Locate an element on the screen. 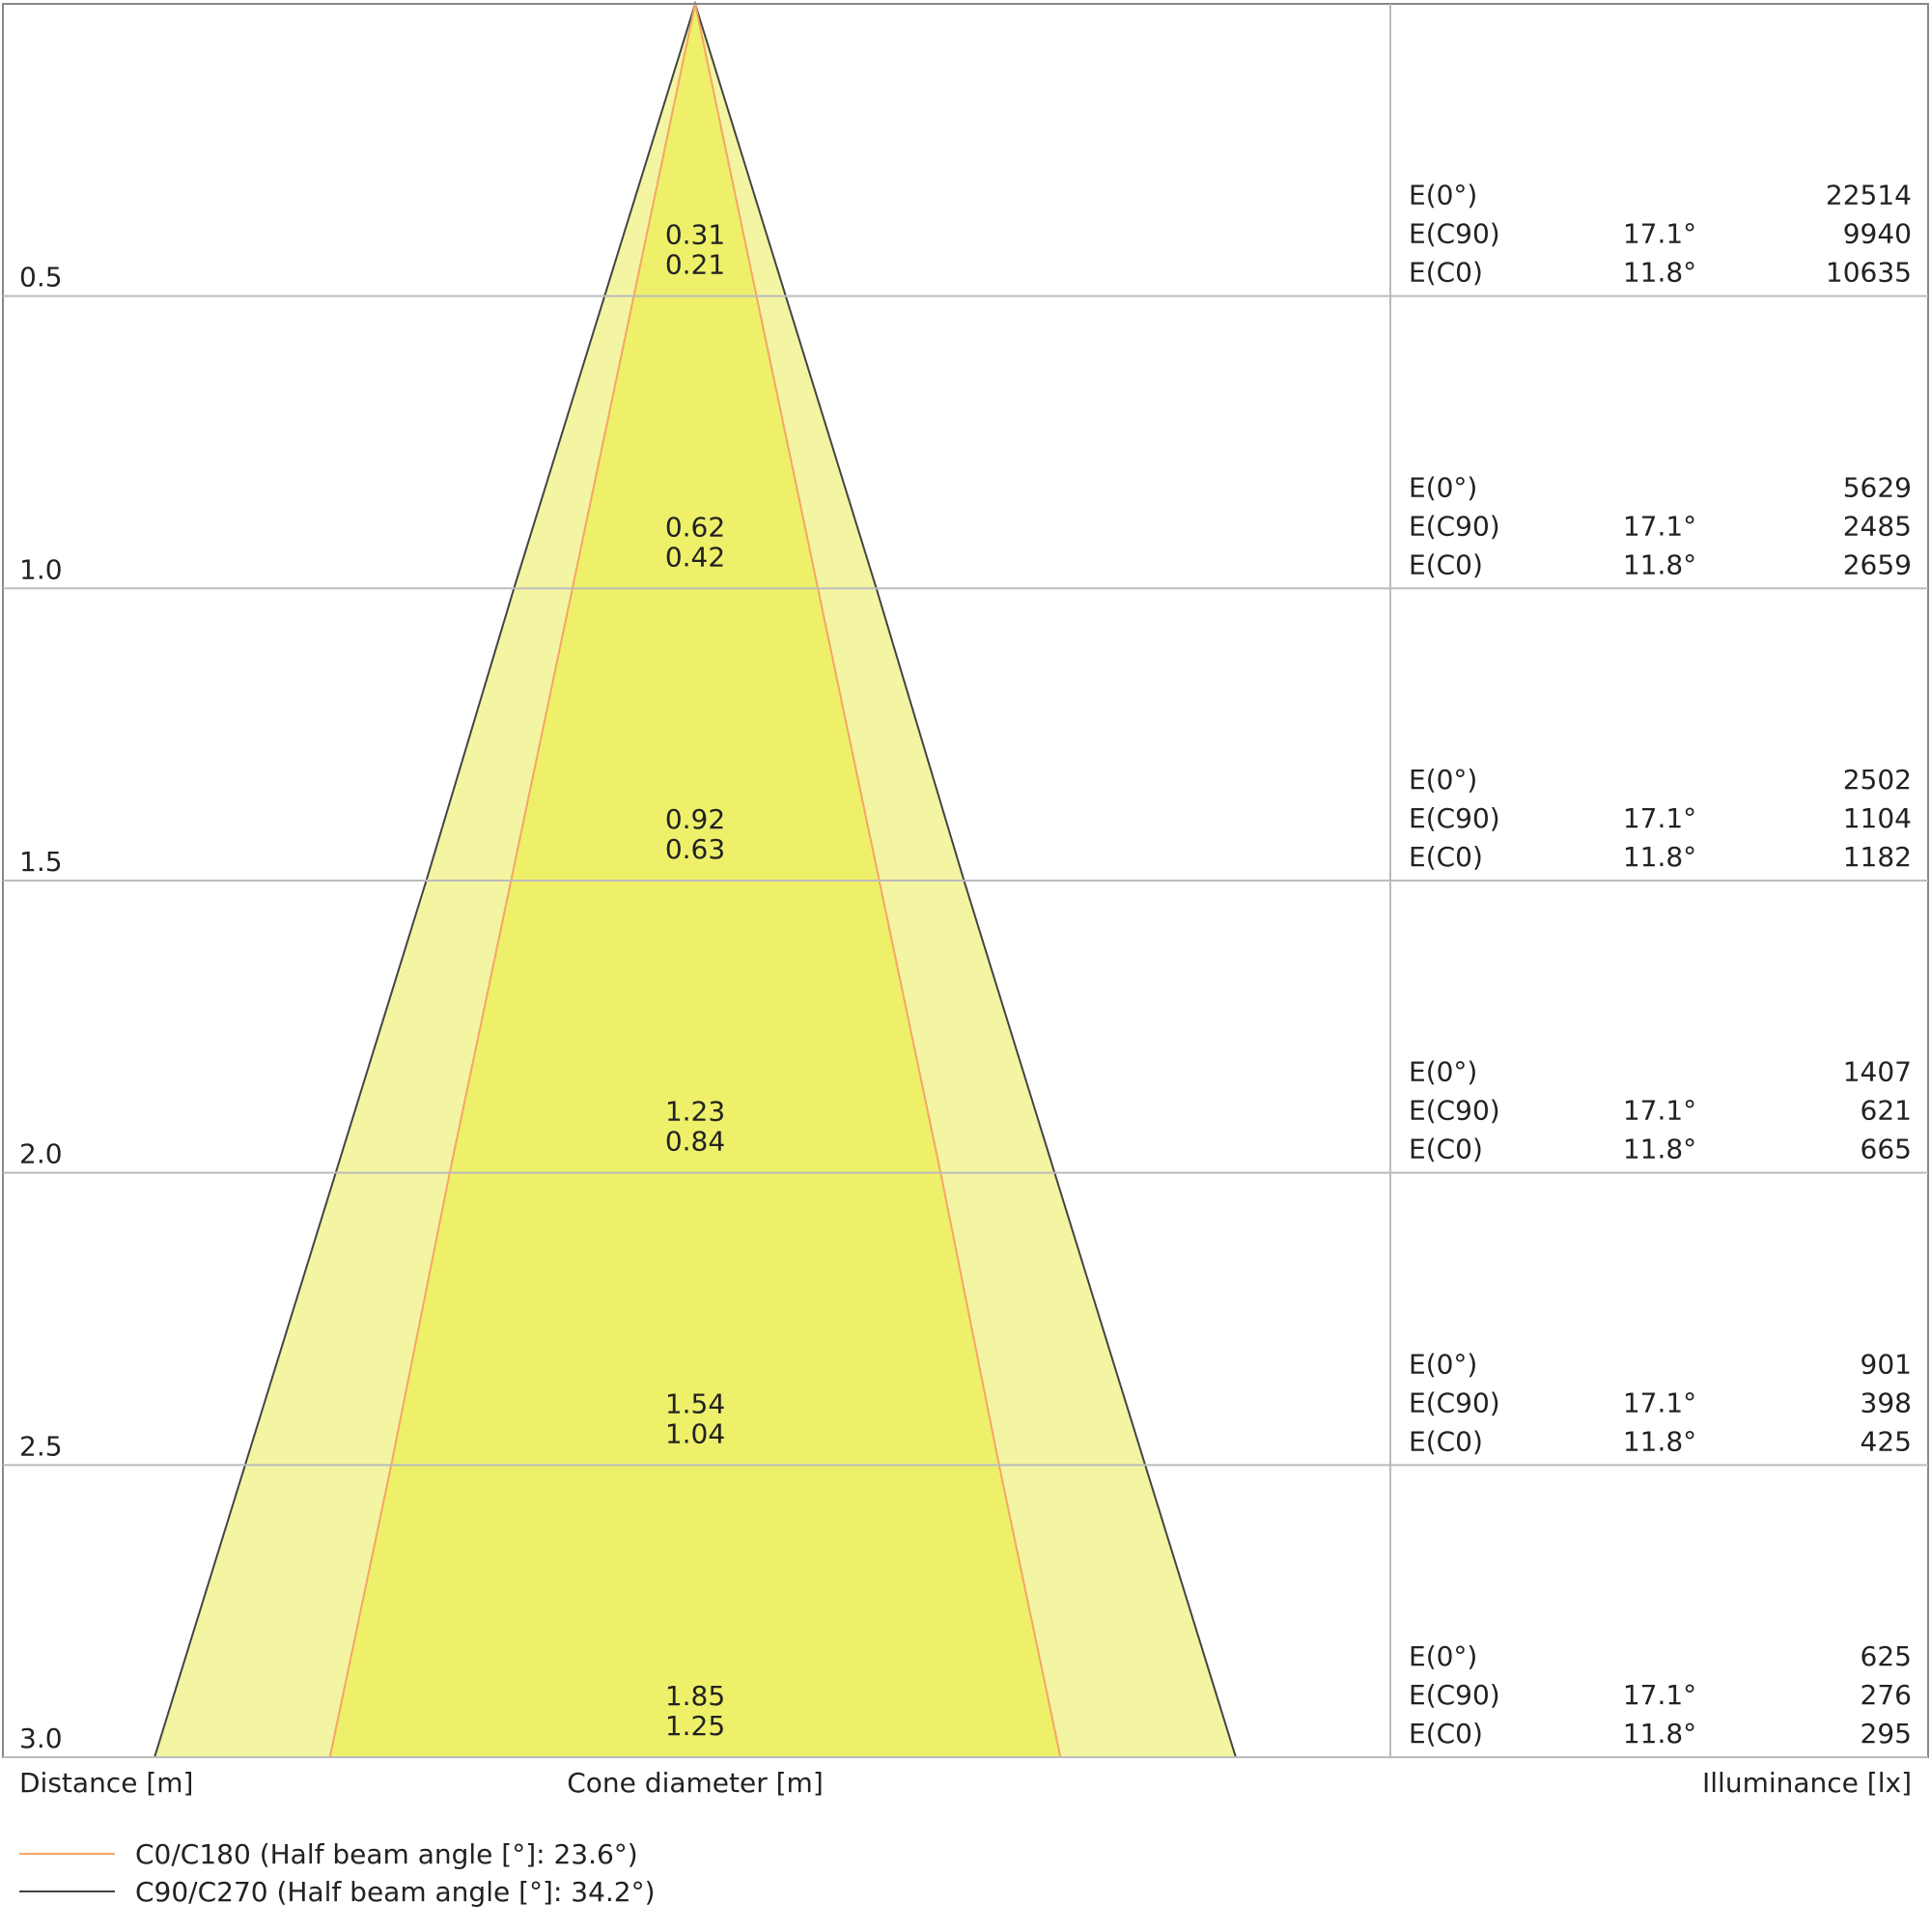 Image resolution: width=1931 pixels, height=1932 pixels. illuminance-value: 901 is located at coordinates (1886, 1364).